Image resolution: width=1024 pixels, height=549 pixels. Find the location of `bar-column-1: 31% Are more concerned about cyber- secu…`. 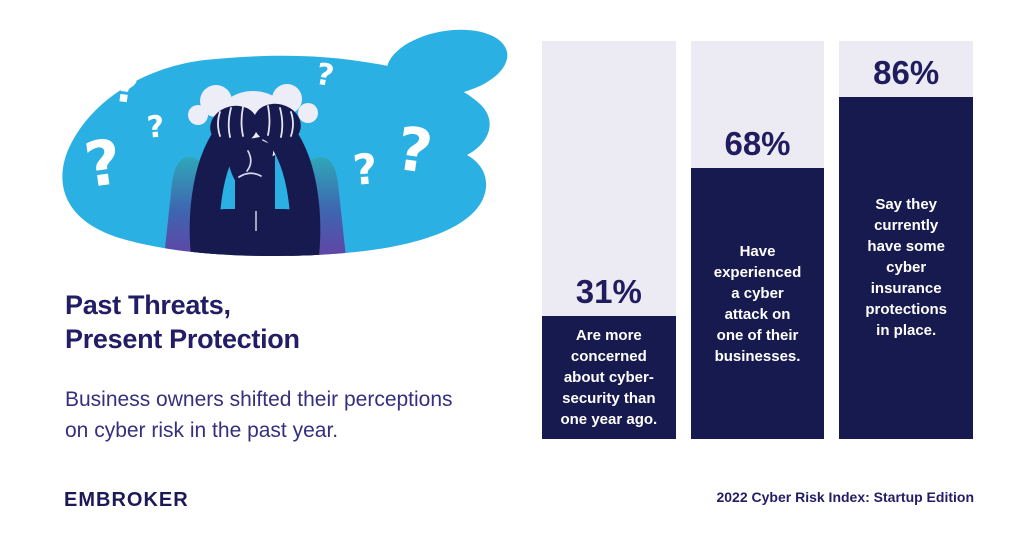

bar-column-1: 31% Are more concerned about cyber- secu… is located at coordinates (609, 240).